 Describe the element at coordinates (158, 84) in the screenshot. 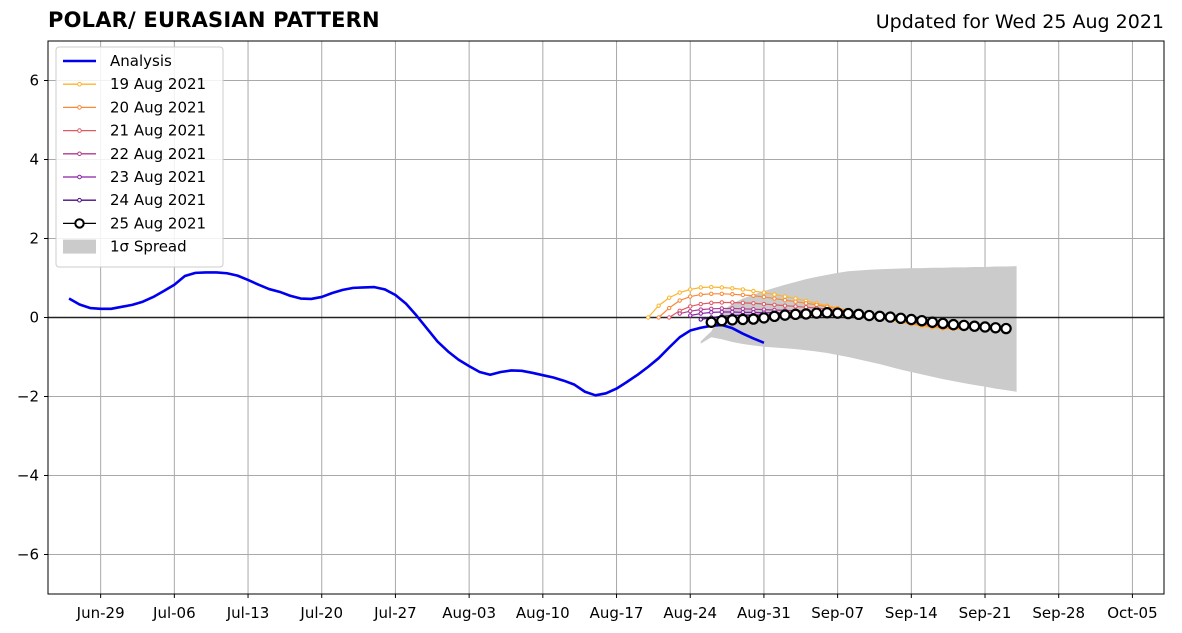

I see `legend-label: 19 Aug 2021` at that location.